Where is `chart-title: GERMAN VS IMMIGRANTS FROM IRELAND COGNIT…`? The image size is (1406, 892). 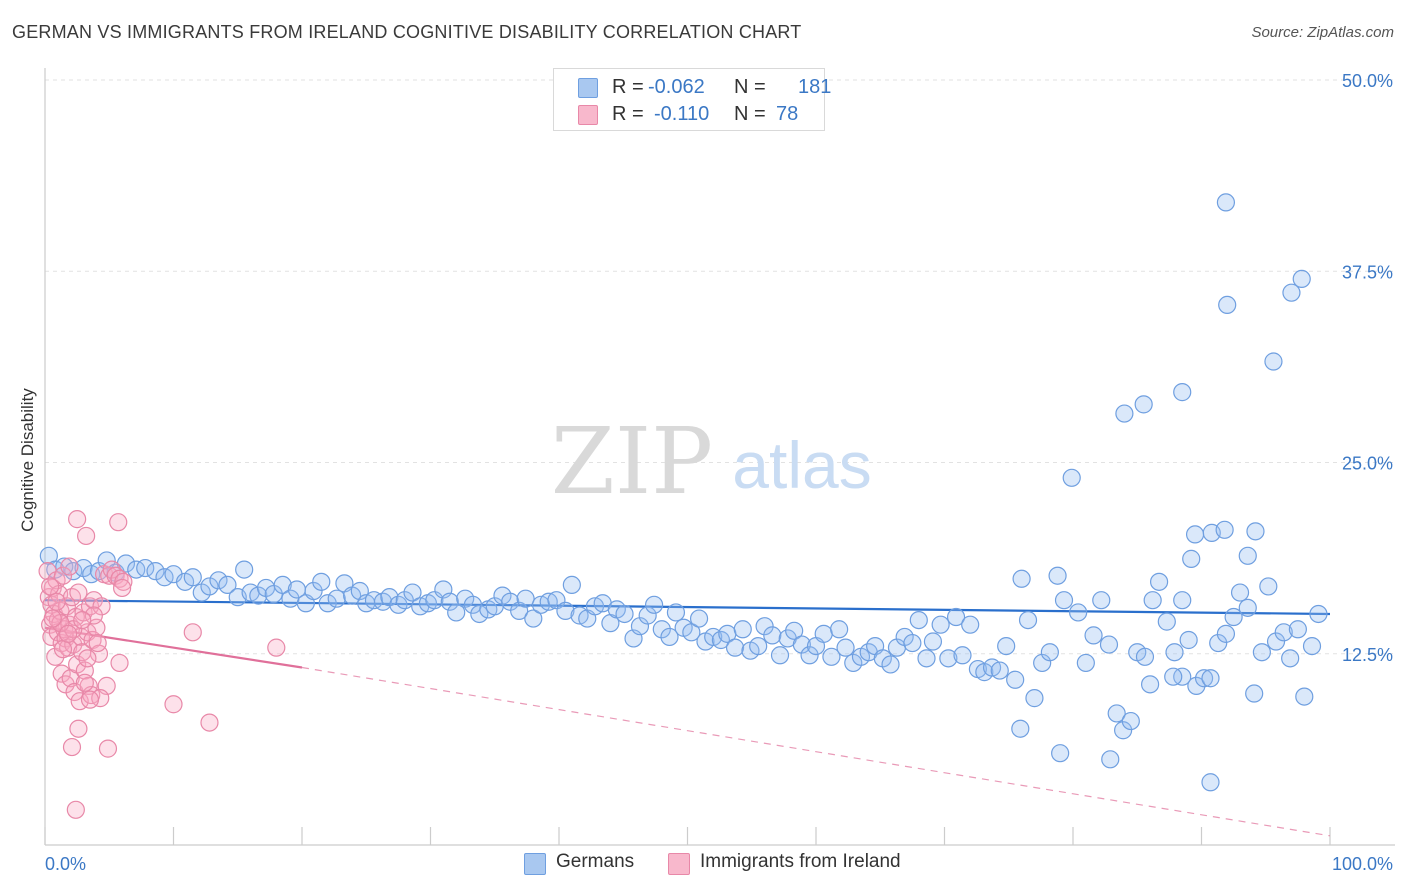 chart-title: GERMAN VS IMMIGRANTS FROM IRELAND COGNIT… is located at coordinates (407, 32).